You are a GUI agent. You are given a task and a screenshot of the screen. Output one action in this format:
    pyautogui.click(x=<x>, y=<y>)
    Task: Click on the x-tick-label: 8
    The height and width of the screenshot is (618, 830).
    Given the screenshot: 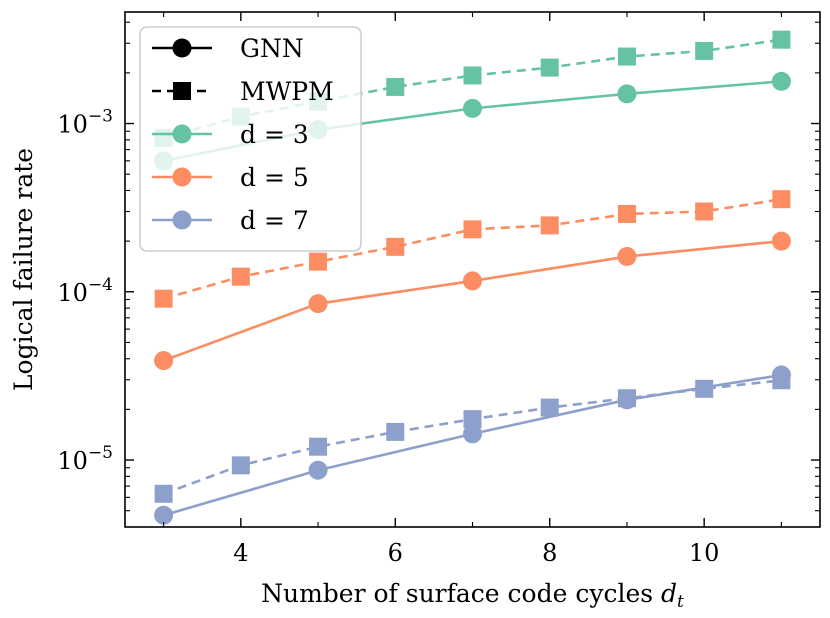 What is the action you would take?
    pyautogui.click(x=549, y=553)
    